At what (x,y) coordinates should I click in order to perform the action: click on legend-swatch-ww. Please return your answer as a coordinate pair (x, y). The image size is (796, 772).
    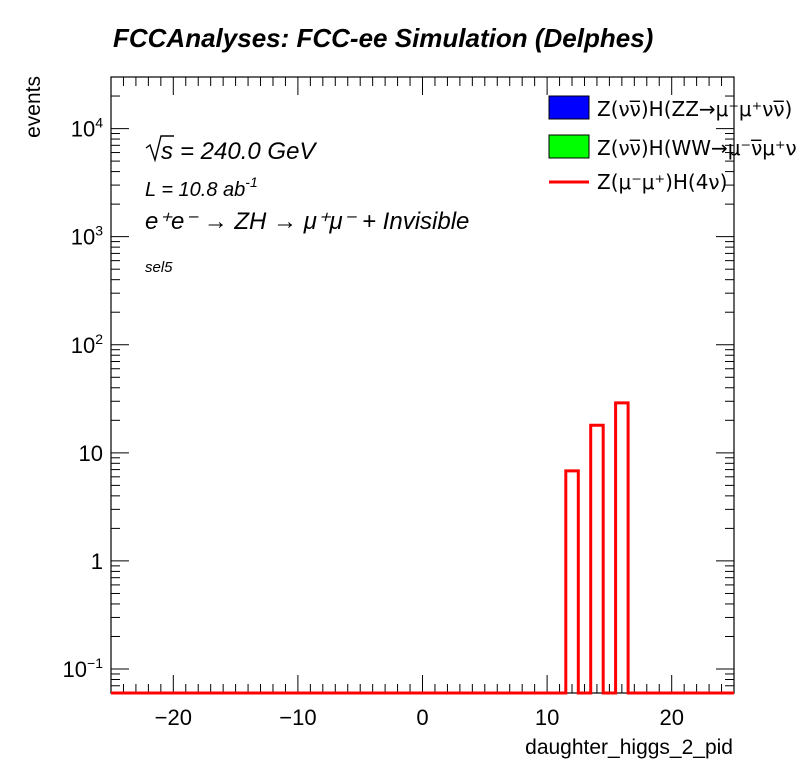
    Looking at the image, I should click on (569, 146).